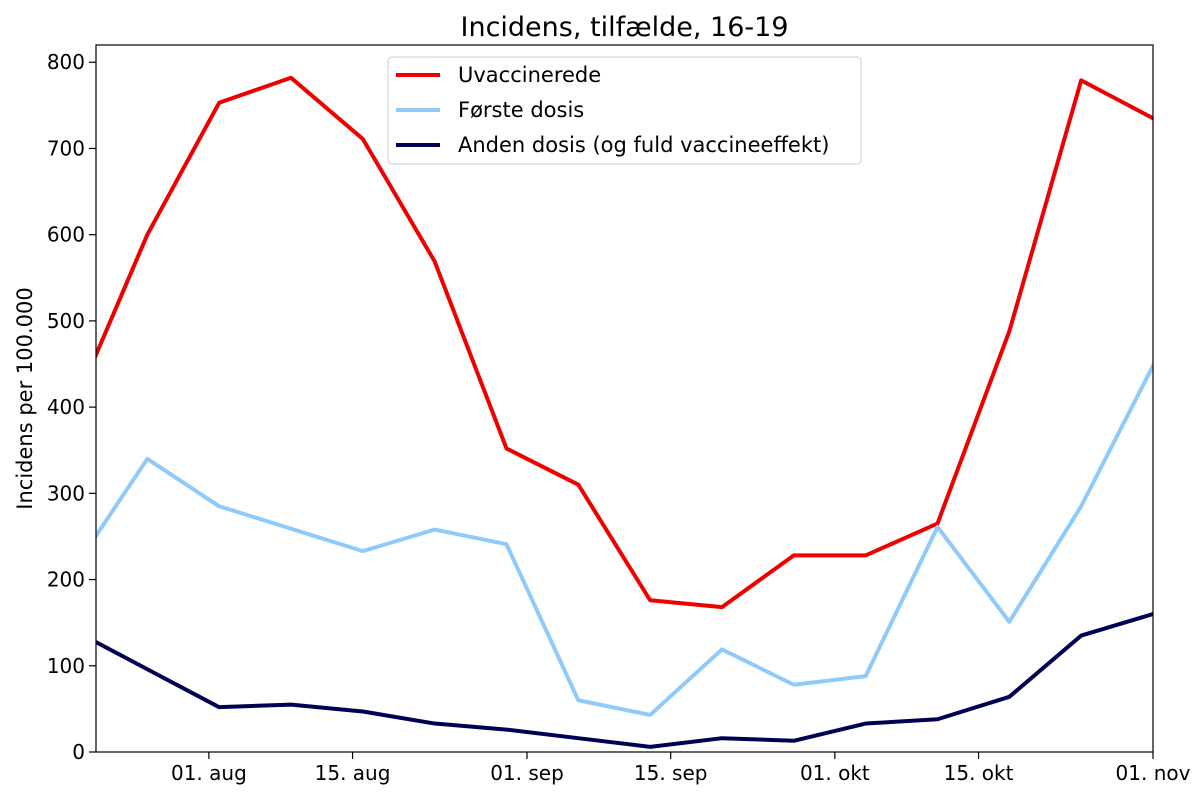  Describe the element at coordinates (78, 752) in the screenshot. I see `y-tick-label: 0` at that location.